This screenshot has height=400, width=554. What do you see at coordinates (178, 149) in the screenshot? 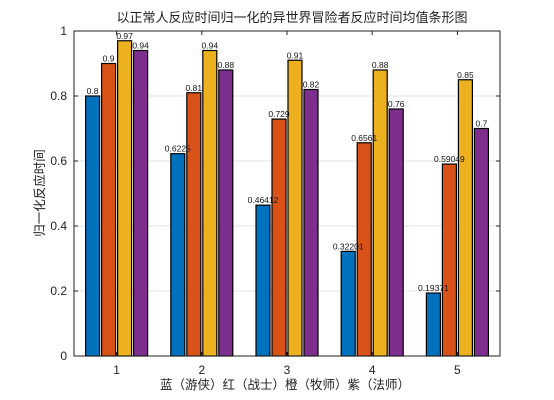
I see `data-label: 0.6225` at bounding box center [178, 149].